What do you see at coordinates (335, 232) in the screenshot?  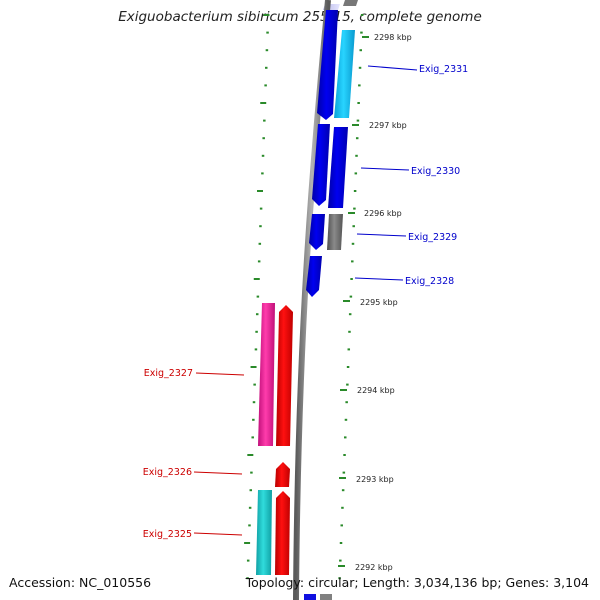 I see `cds-exig-2329-rect` at bounding box center [335, 232].